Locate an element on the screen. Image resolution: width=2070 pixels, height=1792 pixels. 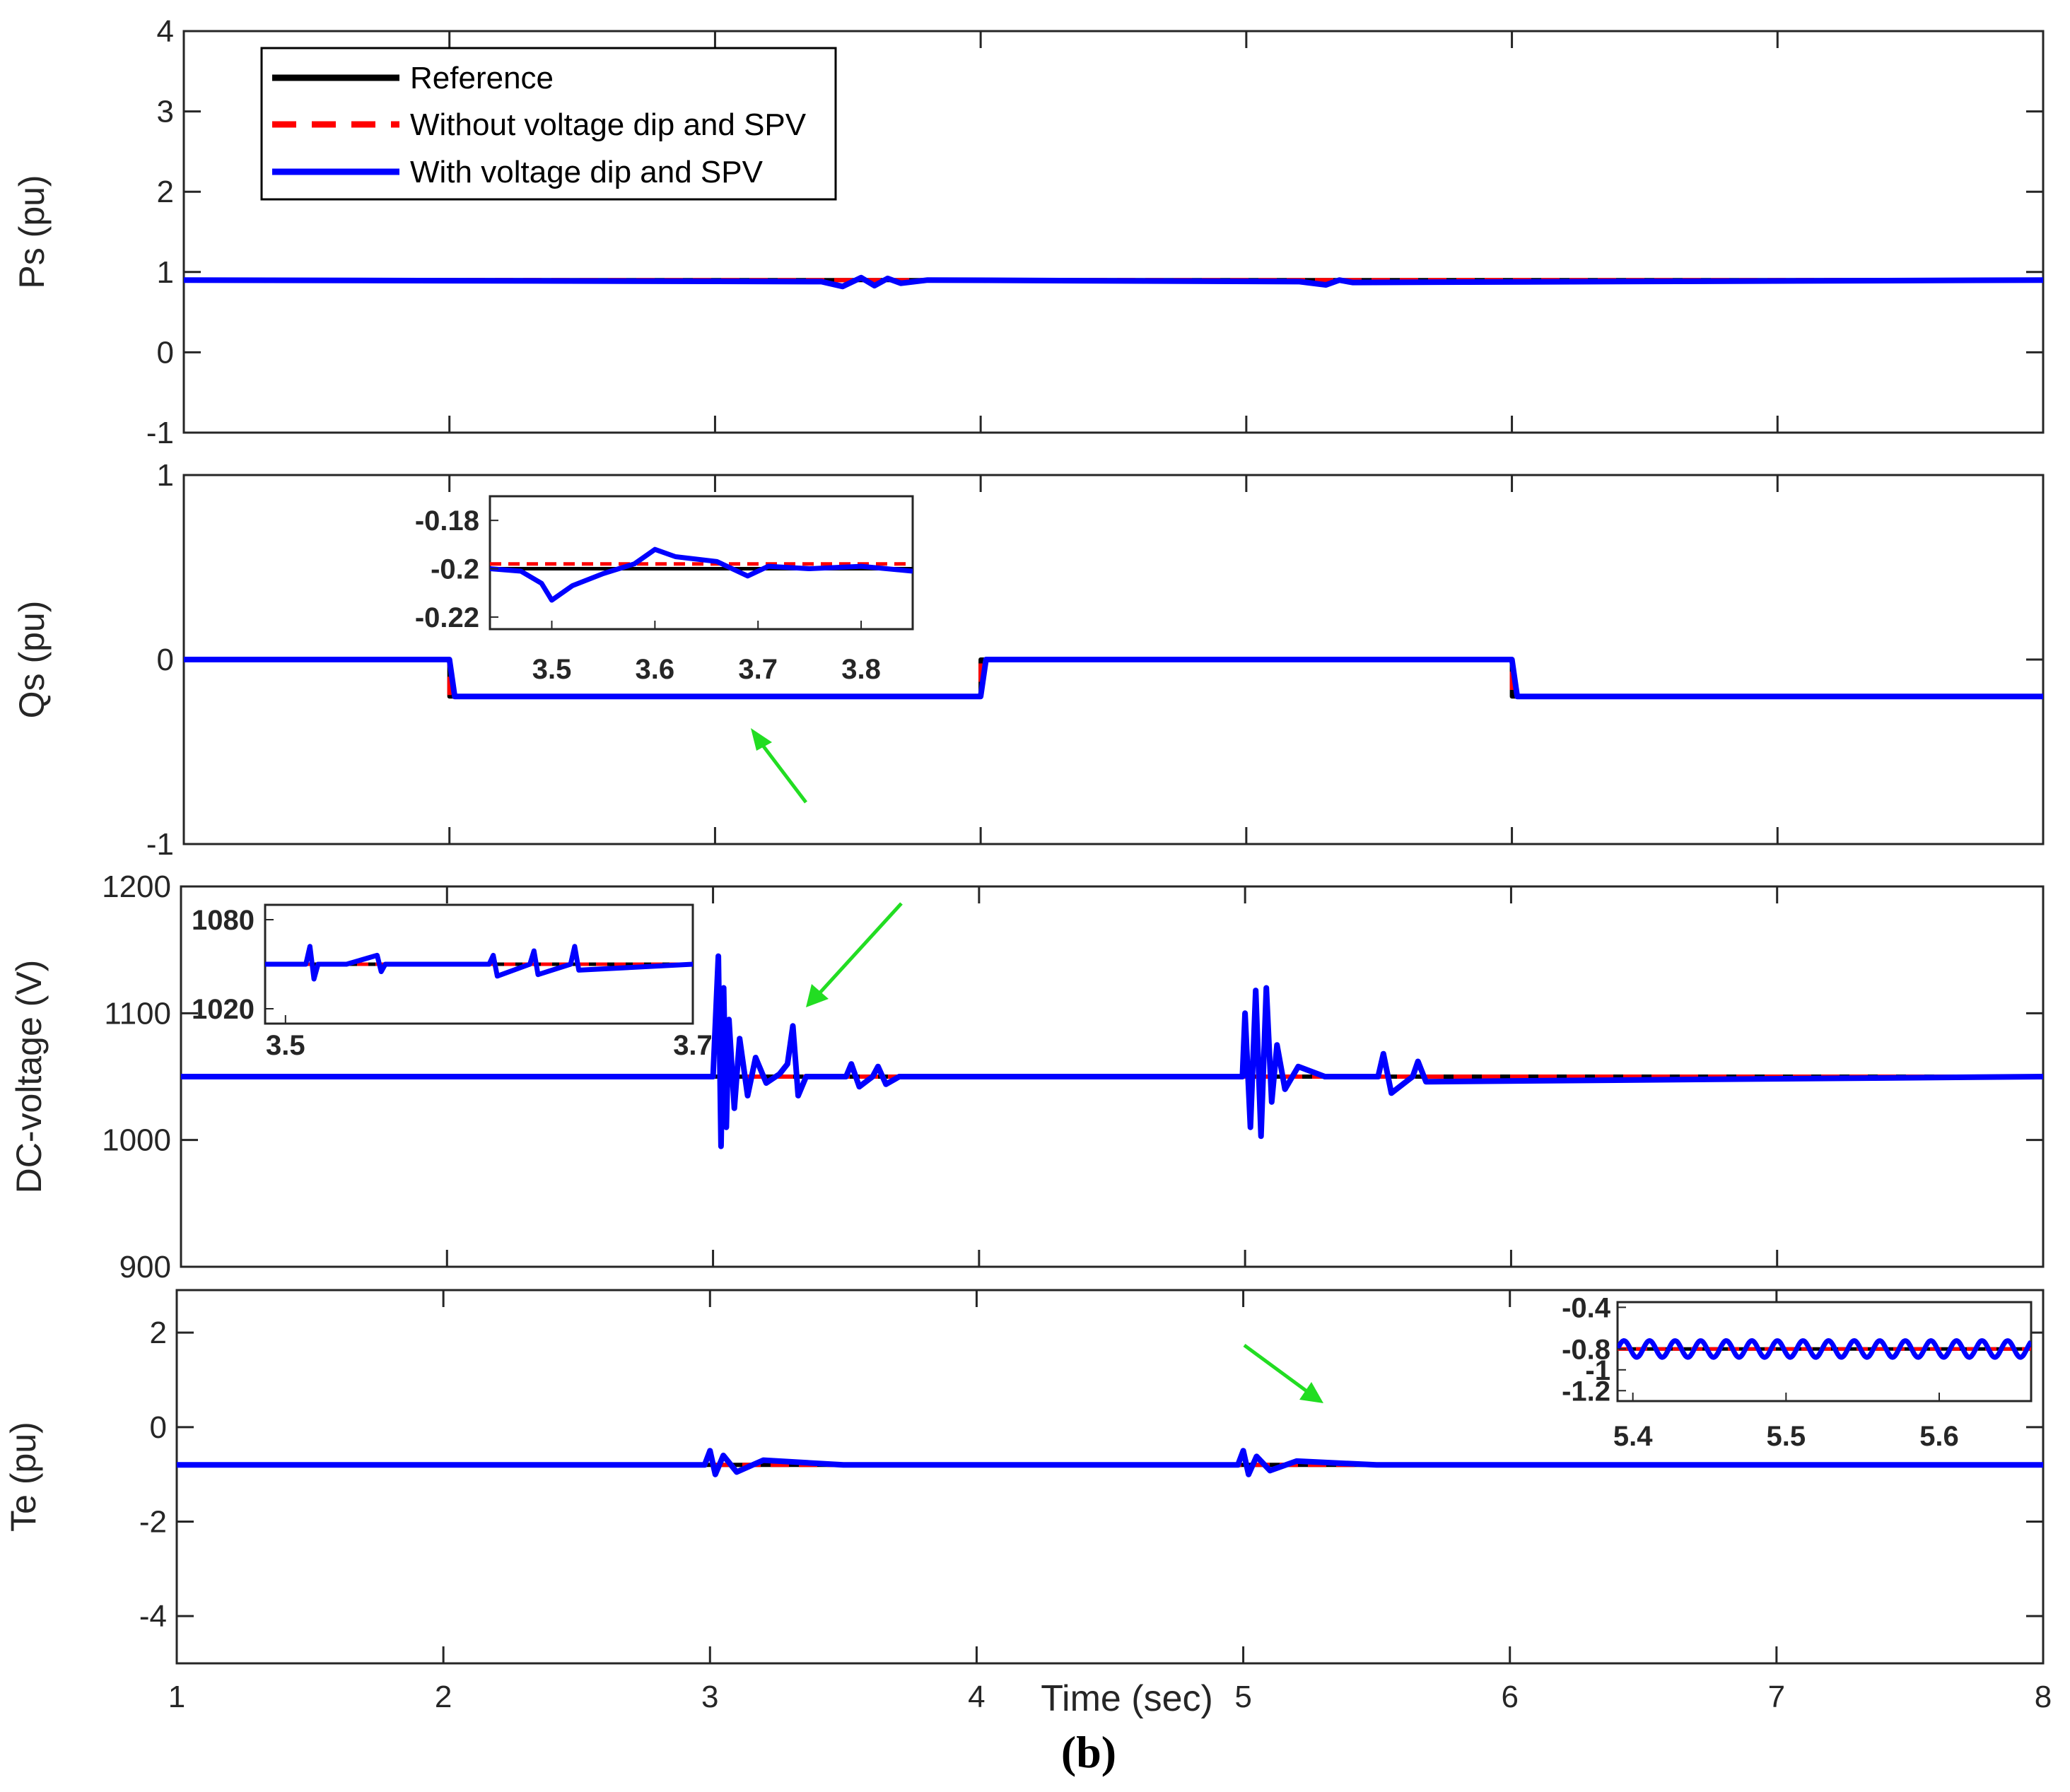
panel-dc-voltage-inset-xtick-label: 3.5 is located at coordinates (285, 1045).